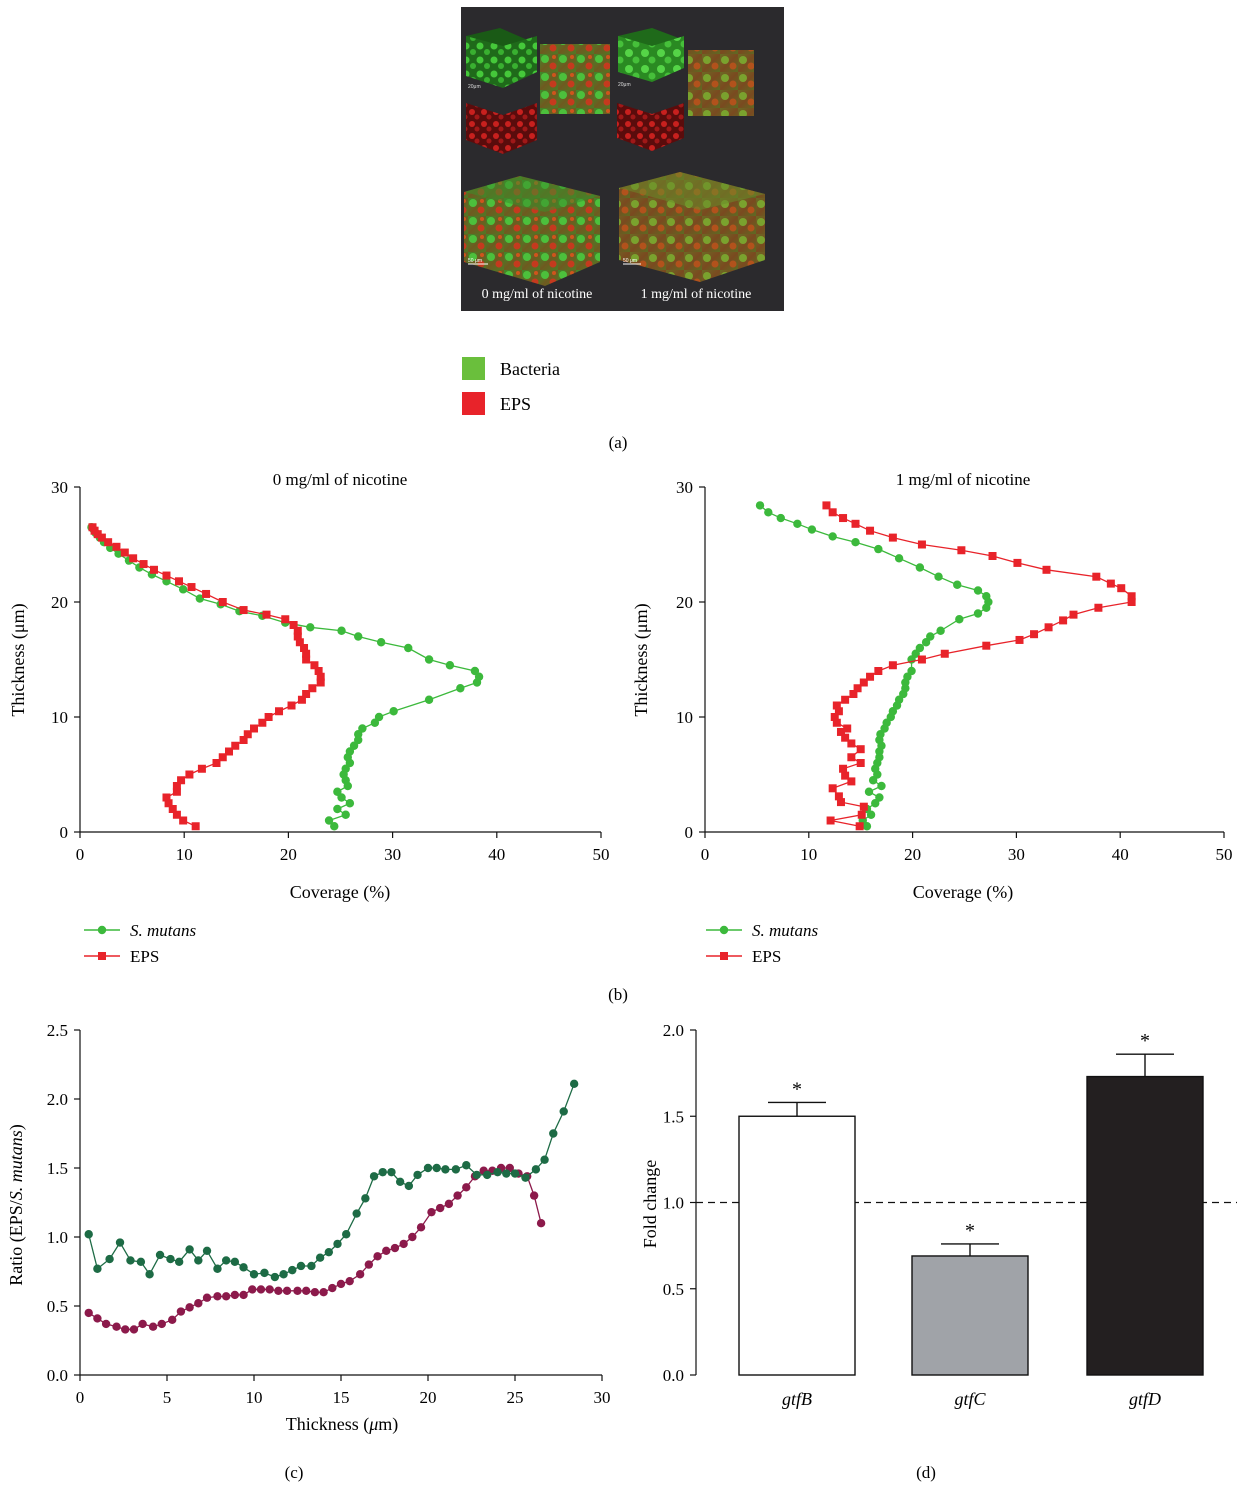  I want to click on chart-legend: S. mutans EPS, so click(762, 943).